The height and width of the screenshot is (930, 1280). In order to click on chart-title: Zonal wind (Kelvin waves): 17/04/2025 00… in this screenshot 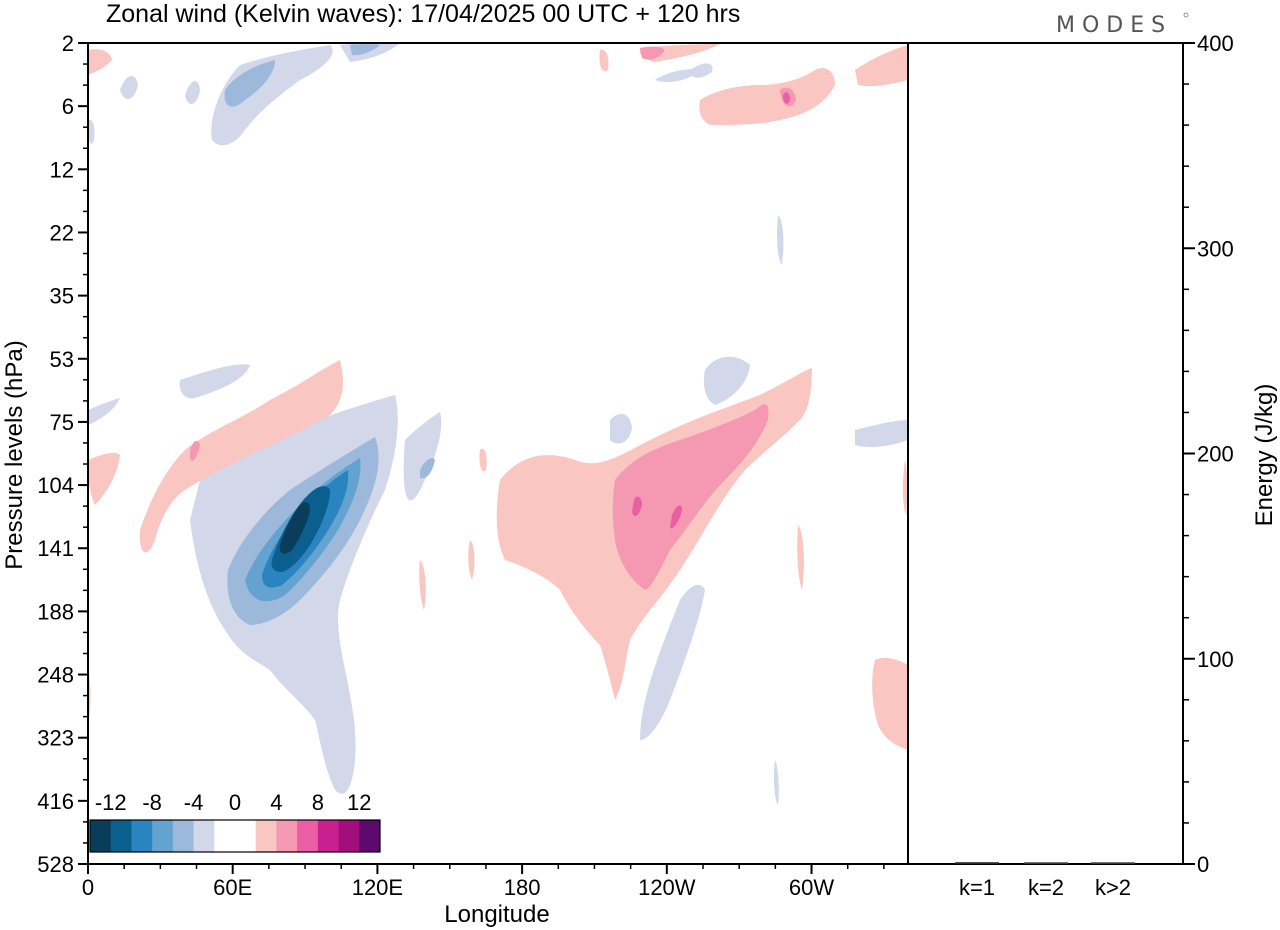, I will do `click(423, 14)`.